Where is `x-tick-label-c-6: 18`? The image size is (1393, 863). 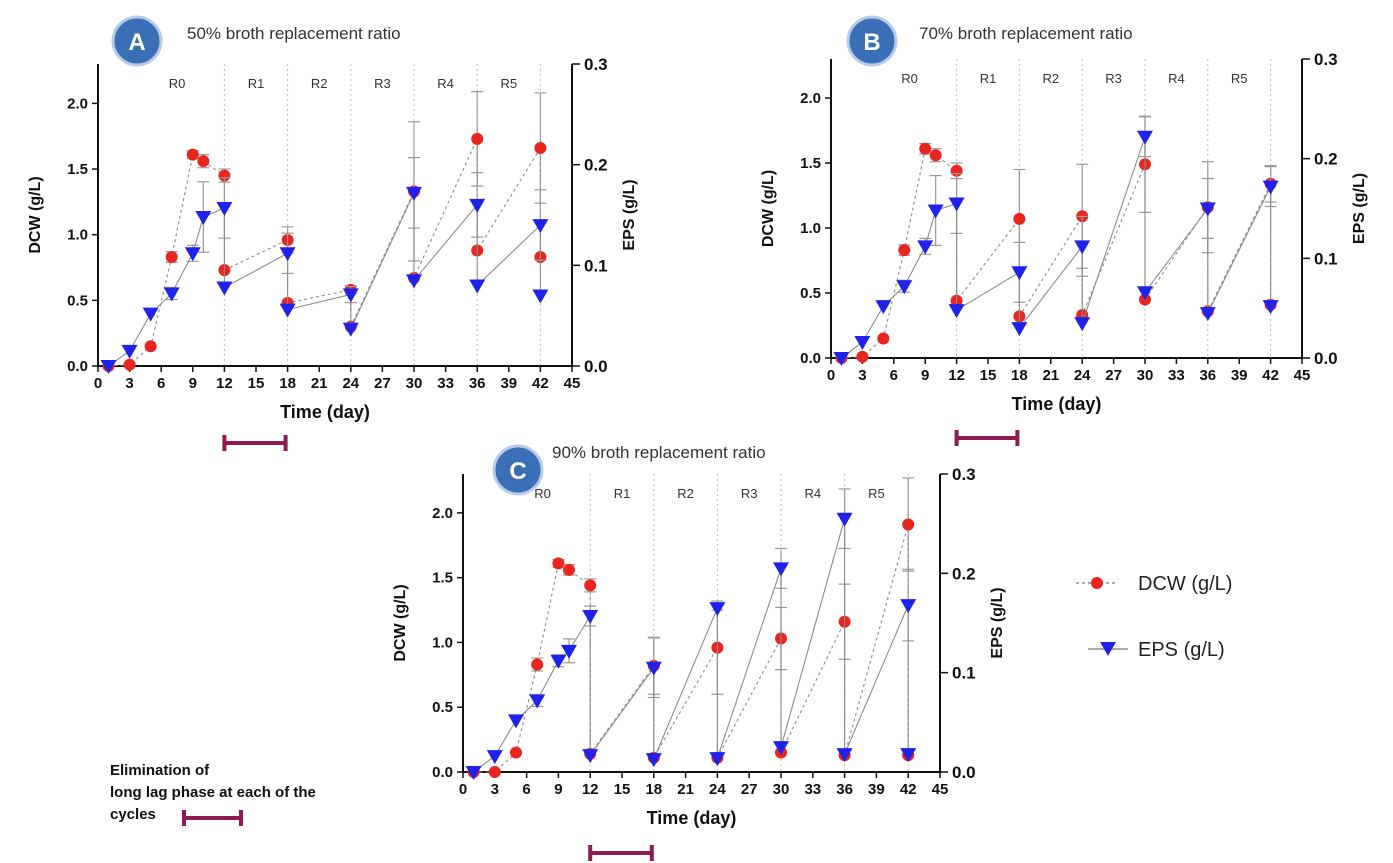 x-tick-label-c-6: 18 is located at coordinates (653, 789).